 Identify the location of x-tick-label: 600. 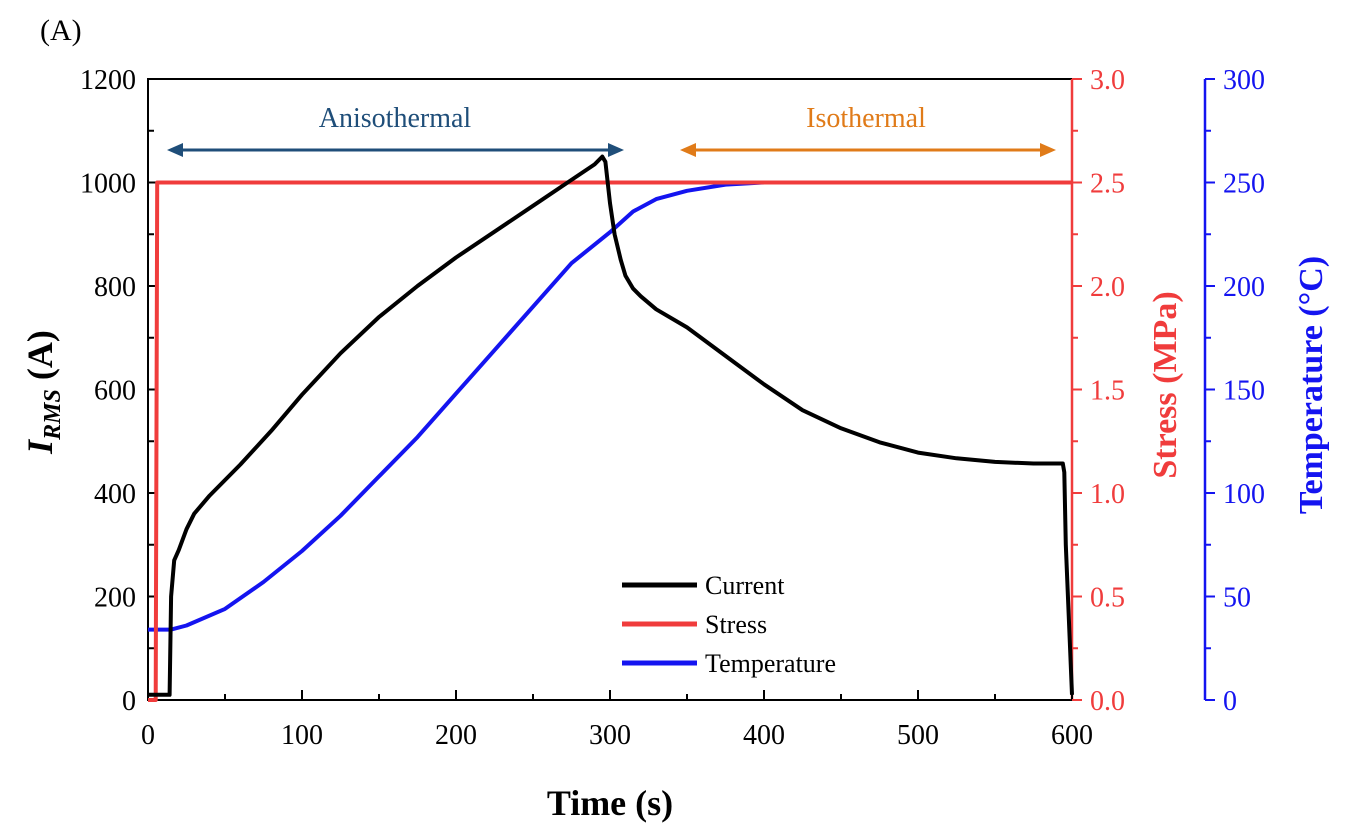
(1072, 735).